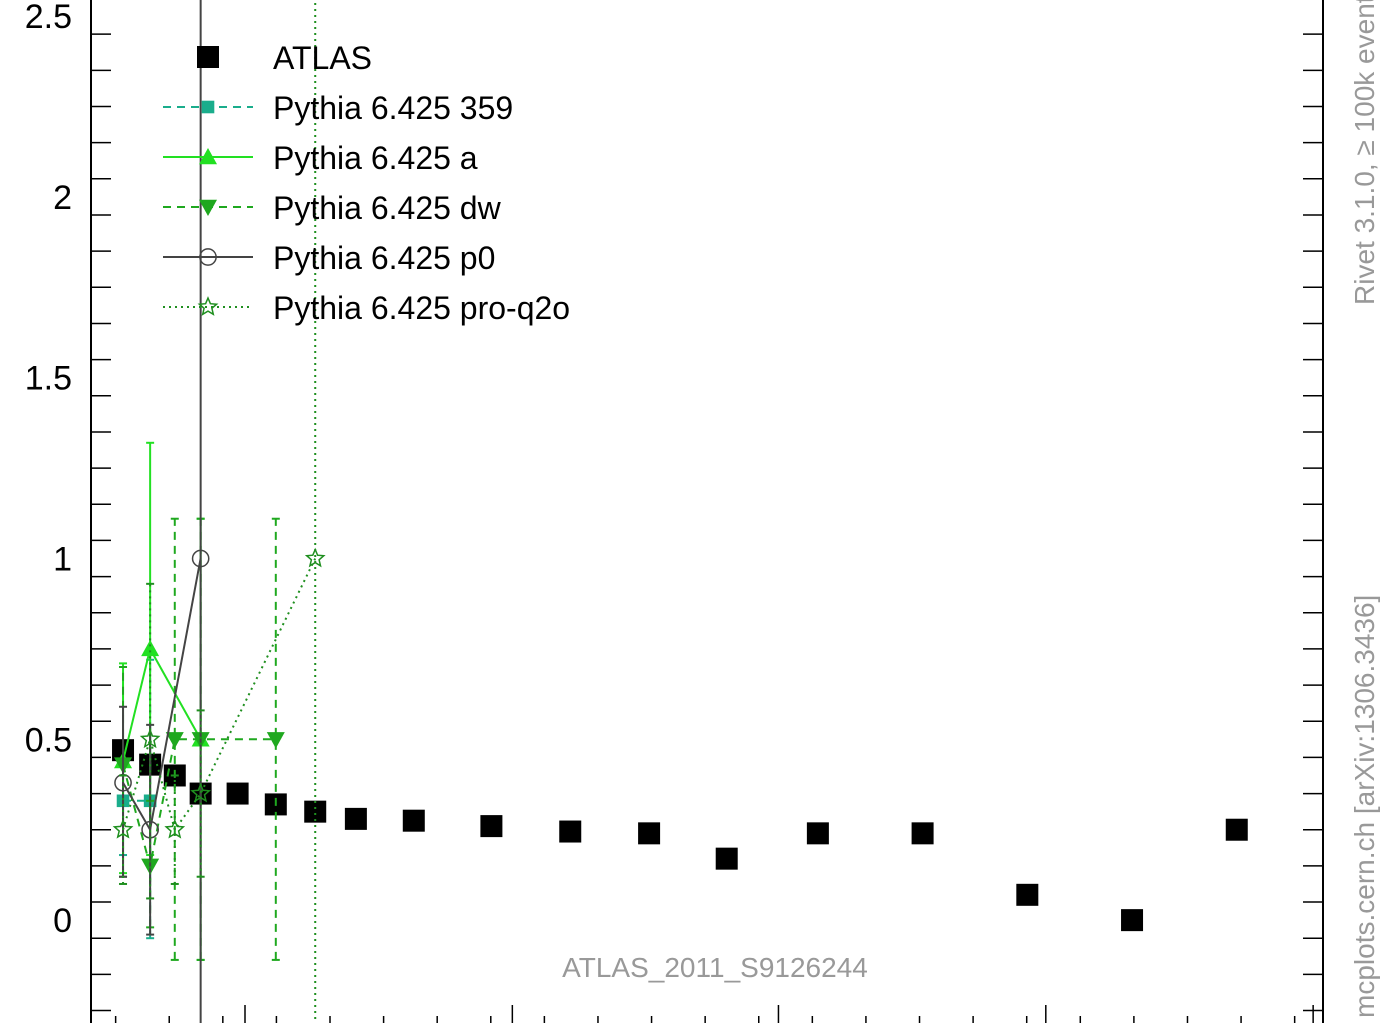 Image resolution: width=1383 pixels, height=1023 pixels. I want to click on side-label-mcplots: mcplots.cern.ch [arXiv:1306.3436], so click(1364, 806).